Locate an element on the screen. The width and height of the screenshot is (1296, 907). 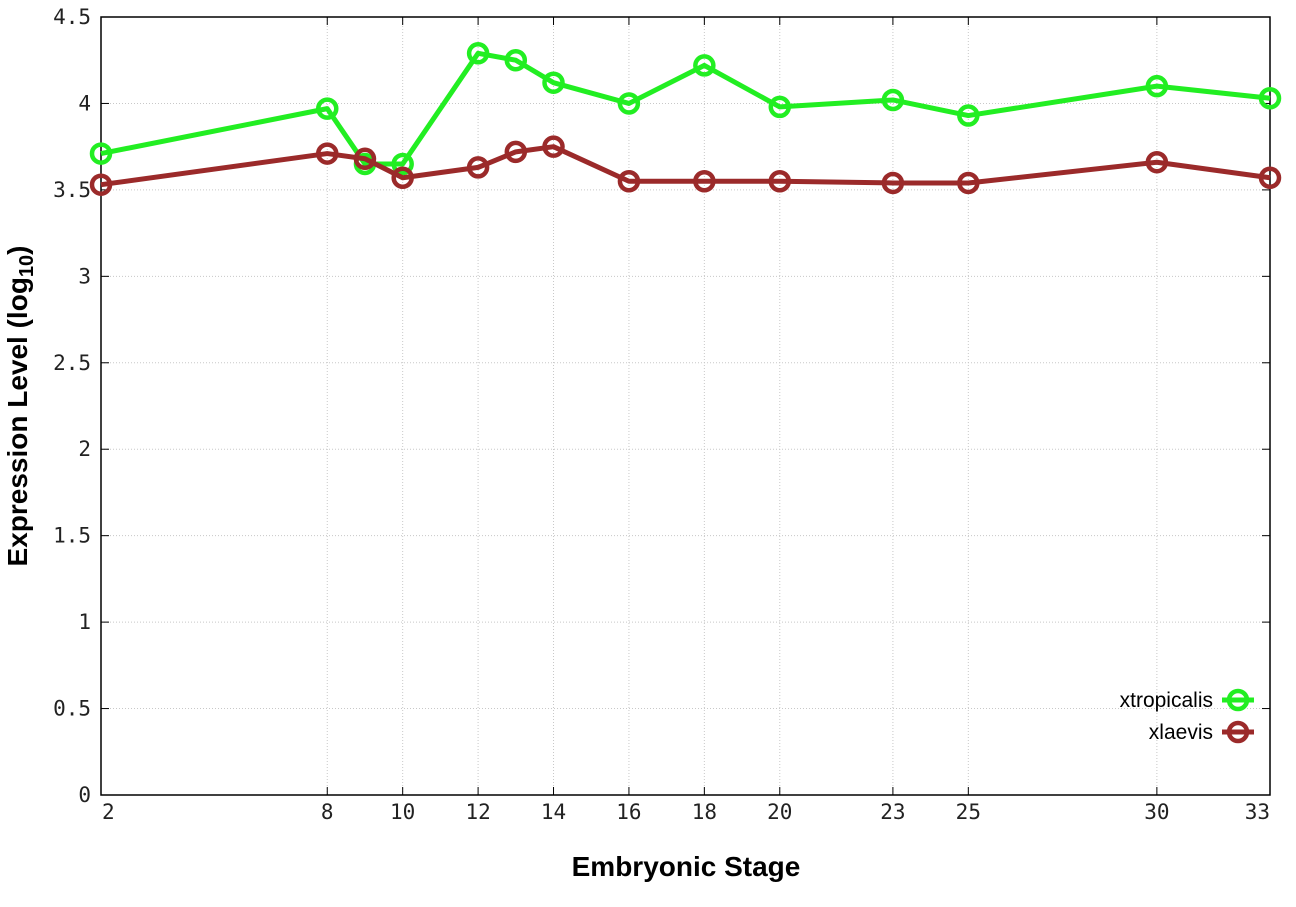
y-tick-label: 2.5 is located at coordinates (72, 363).